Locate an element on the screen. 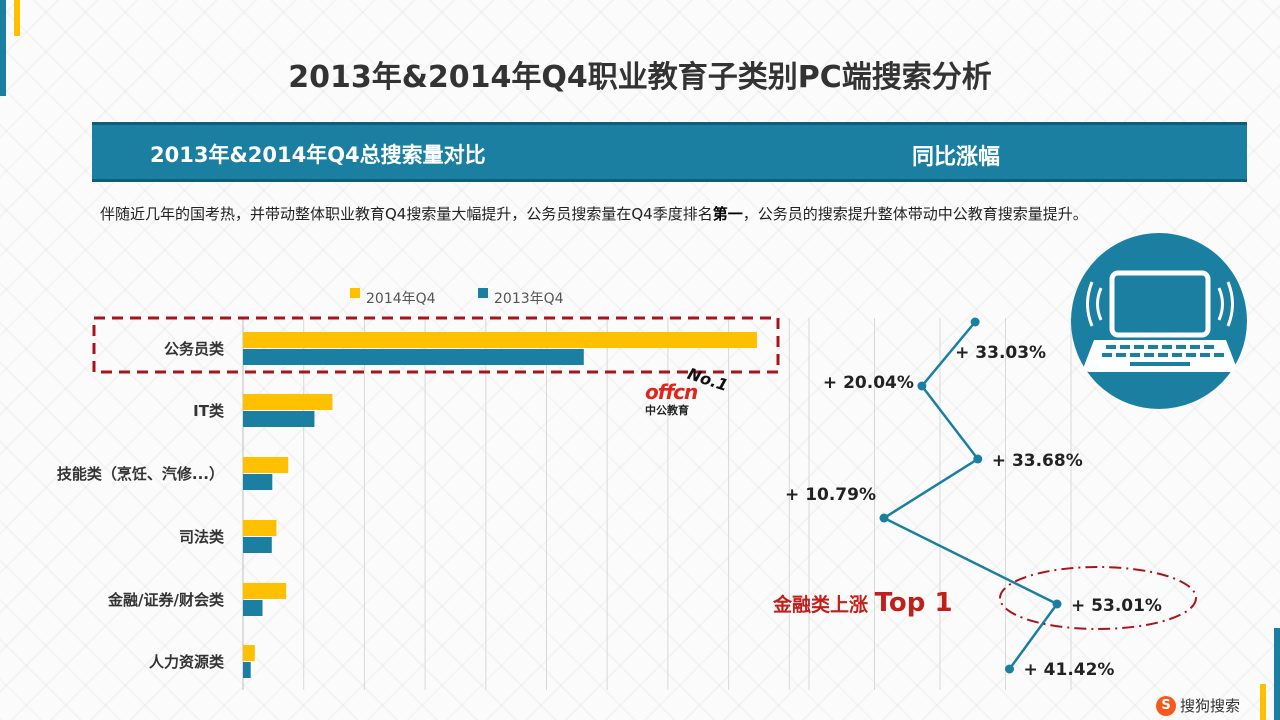  highlight-dashed-box is located at coordinates (436, 345).